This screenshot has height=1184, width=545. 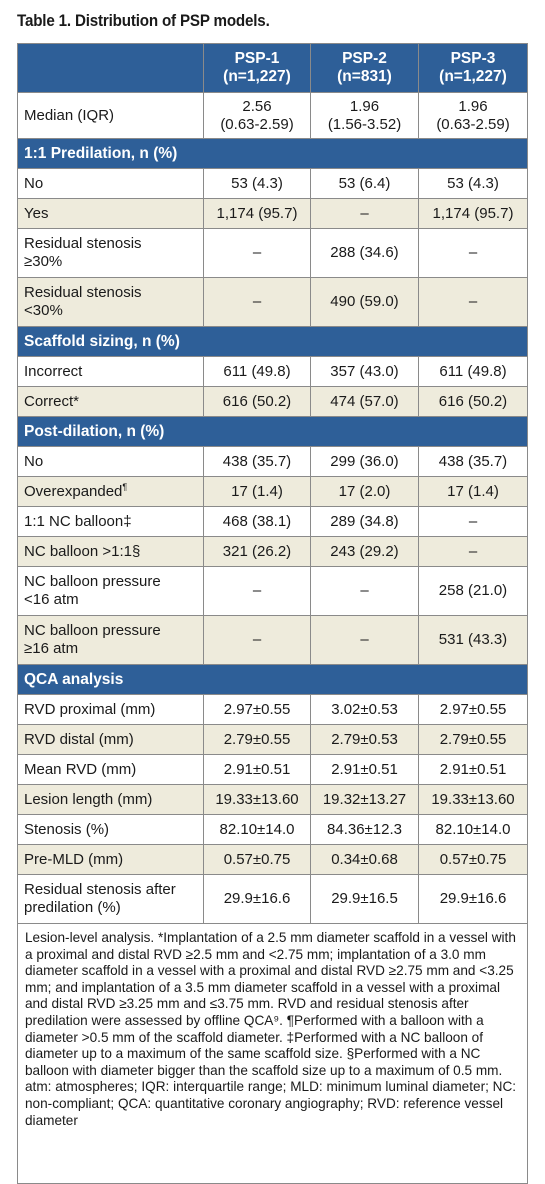 What do you see at coordinates (257, 76) in the screenshot?
I see `header-psp-1-n: (n=1,227)` at bounding box center [257, 76].